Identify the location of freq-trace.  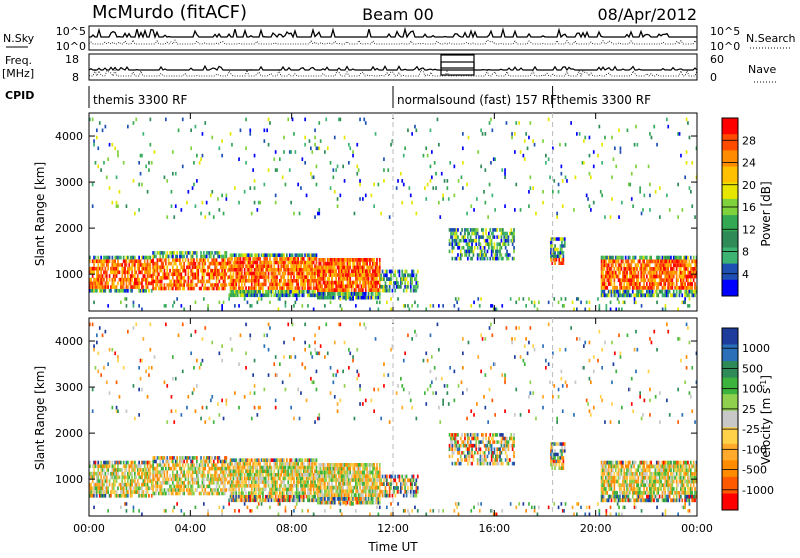
(393, 68).